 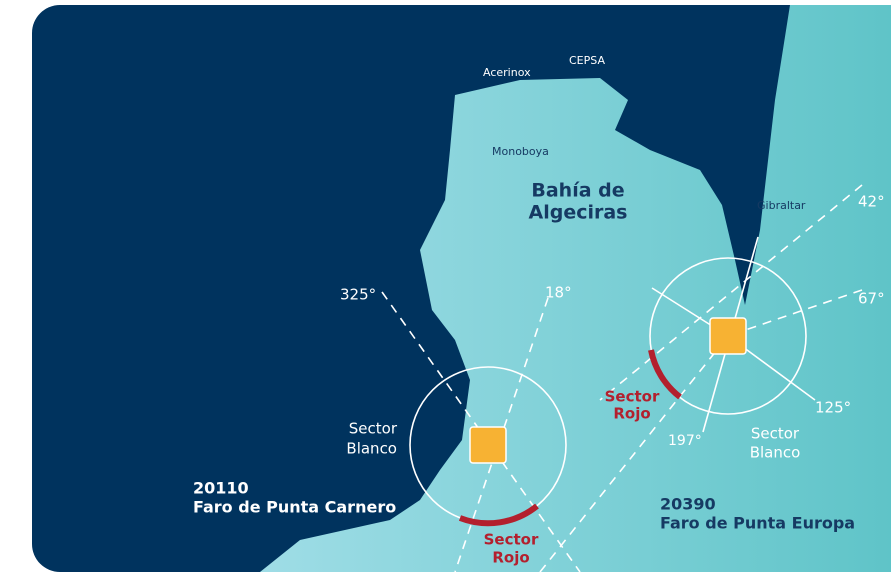 I want to click on place-label: CEPSA, so click(x=587, y=60).